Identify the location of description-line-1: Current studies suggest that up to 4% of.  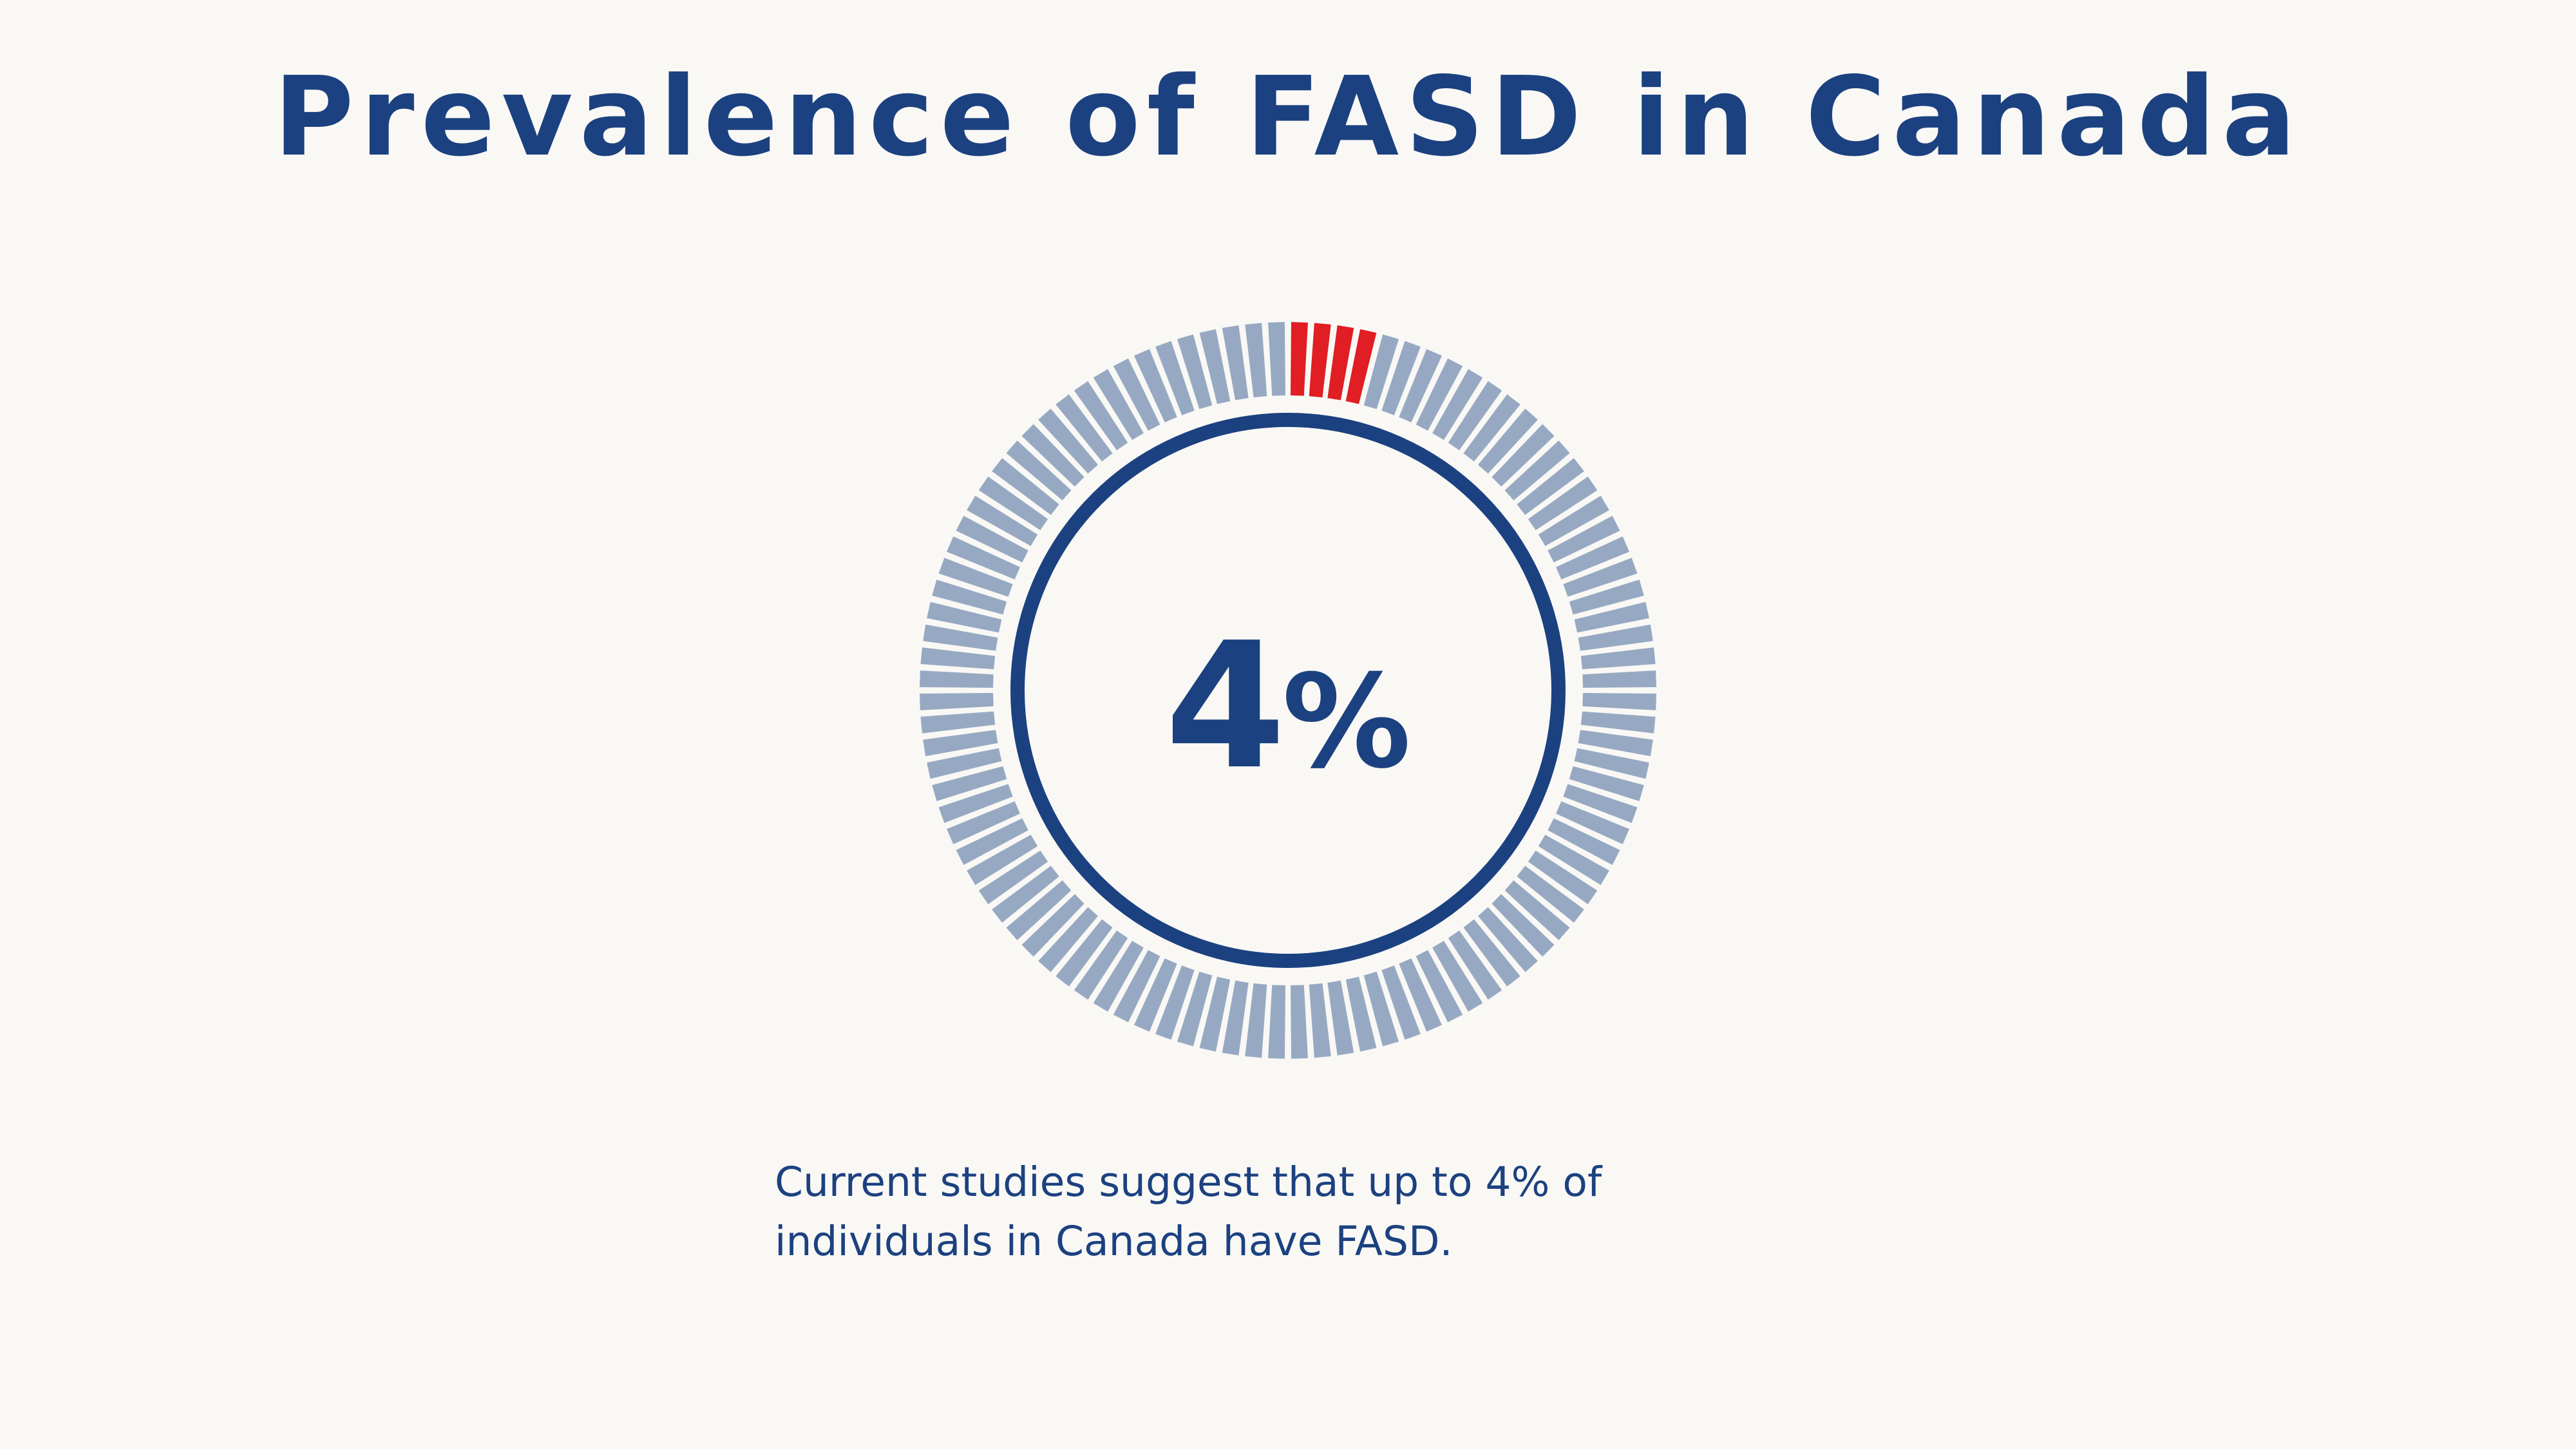
(1189, 1182).